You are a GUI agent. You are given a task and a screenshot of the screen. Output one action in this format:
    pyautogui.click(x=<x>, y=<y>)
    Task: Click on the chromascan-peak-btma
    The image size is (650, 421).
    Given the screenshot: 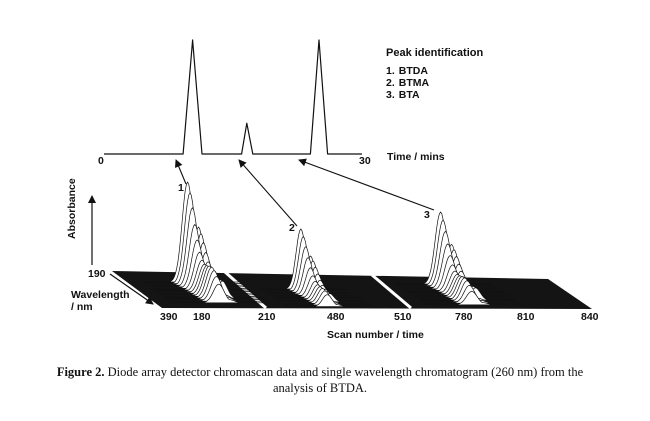 What is the action you would take?
    pyautogui.click(x=316, y=267)
    